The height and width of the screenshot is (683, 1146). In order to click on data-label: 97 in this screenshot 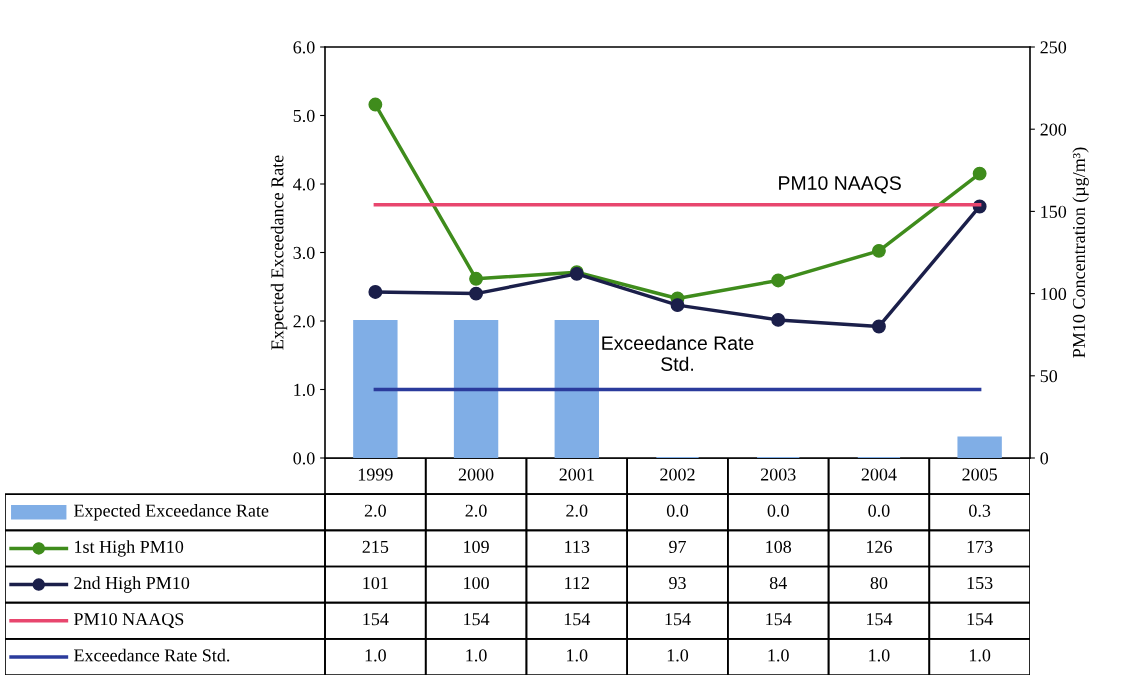, I will do `click(678, 546)`.